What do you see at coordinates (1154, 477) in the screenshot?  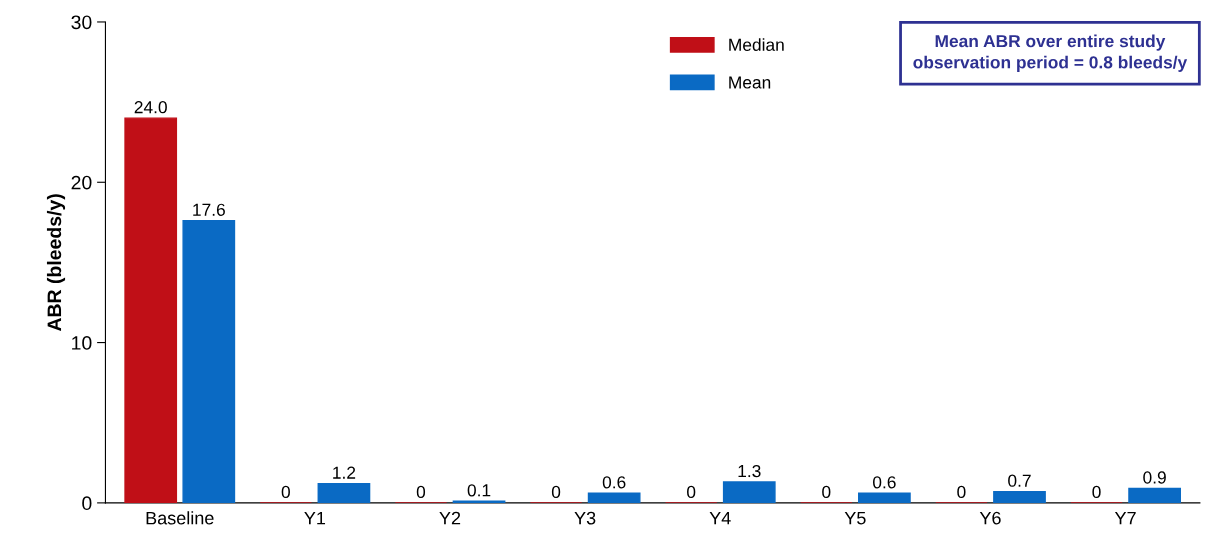 I see `data-label: 0.9` at bounding box center [1154, 477].